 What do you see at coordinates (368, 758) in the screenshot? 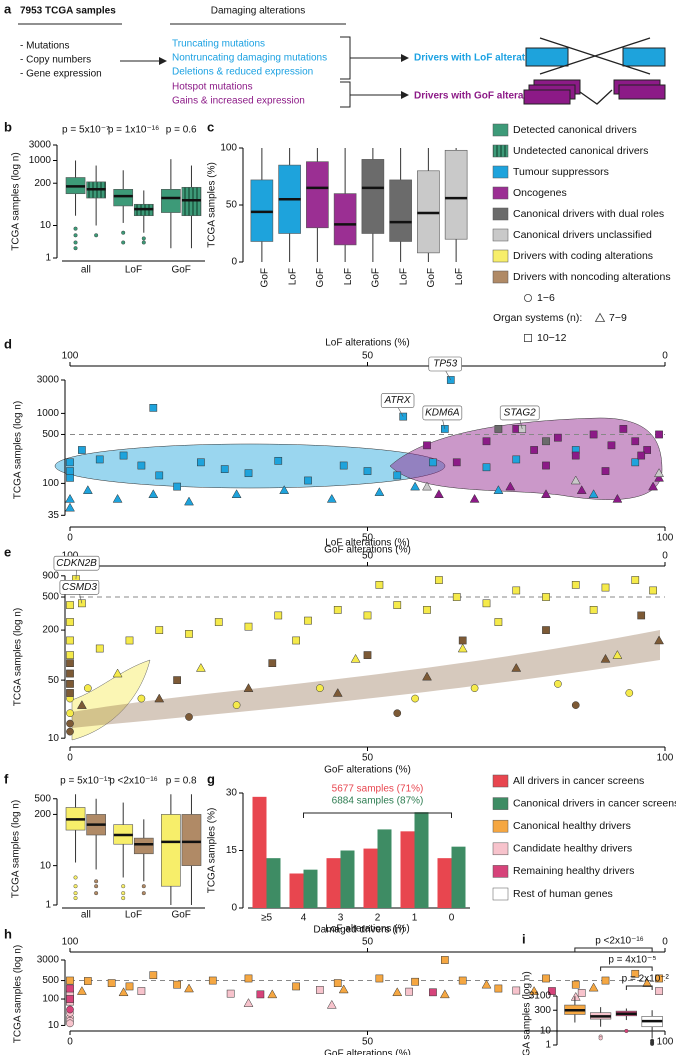
I see `x-tick-label: 50` at bounding box center [368, 758].